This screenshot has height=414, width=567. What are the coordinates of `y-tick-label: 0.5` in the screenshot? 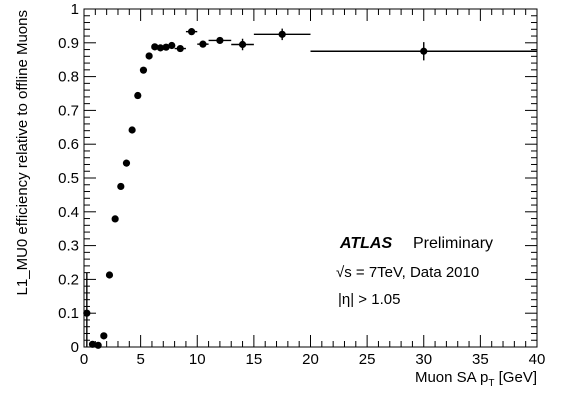 It's located at (68, 178).